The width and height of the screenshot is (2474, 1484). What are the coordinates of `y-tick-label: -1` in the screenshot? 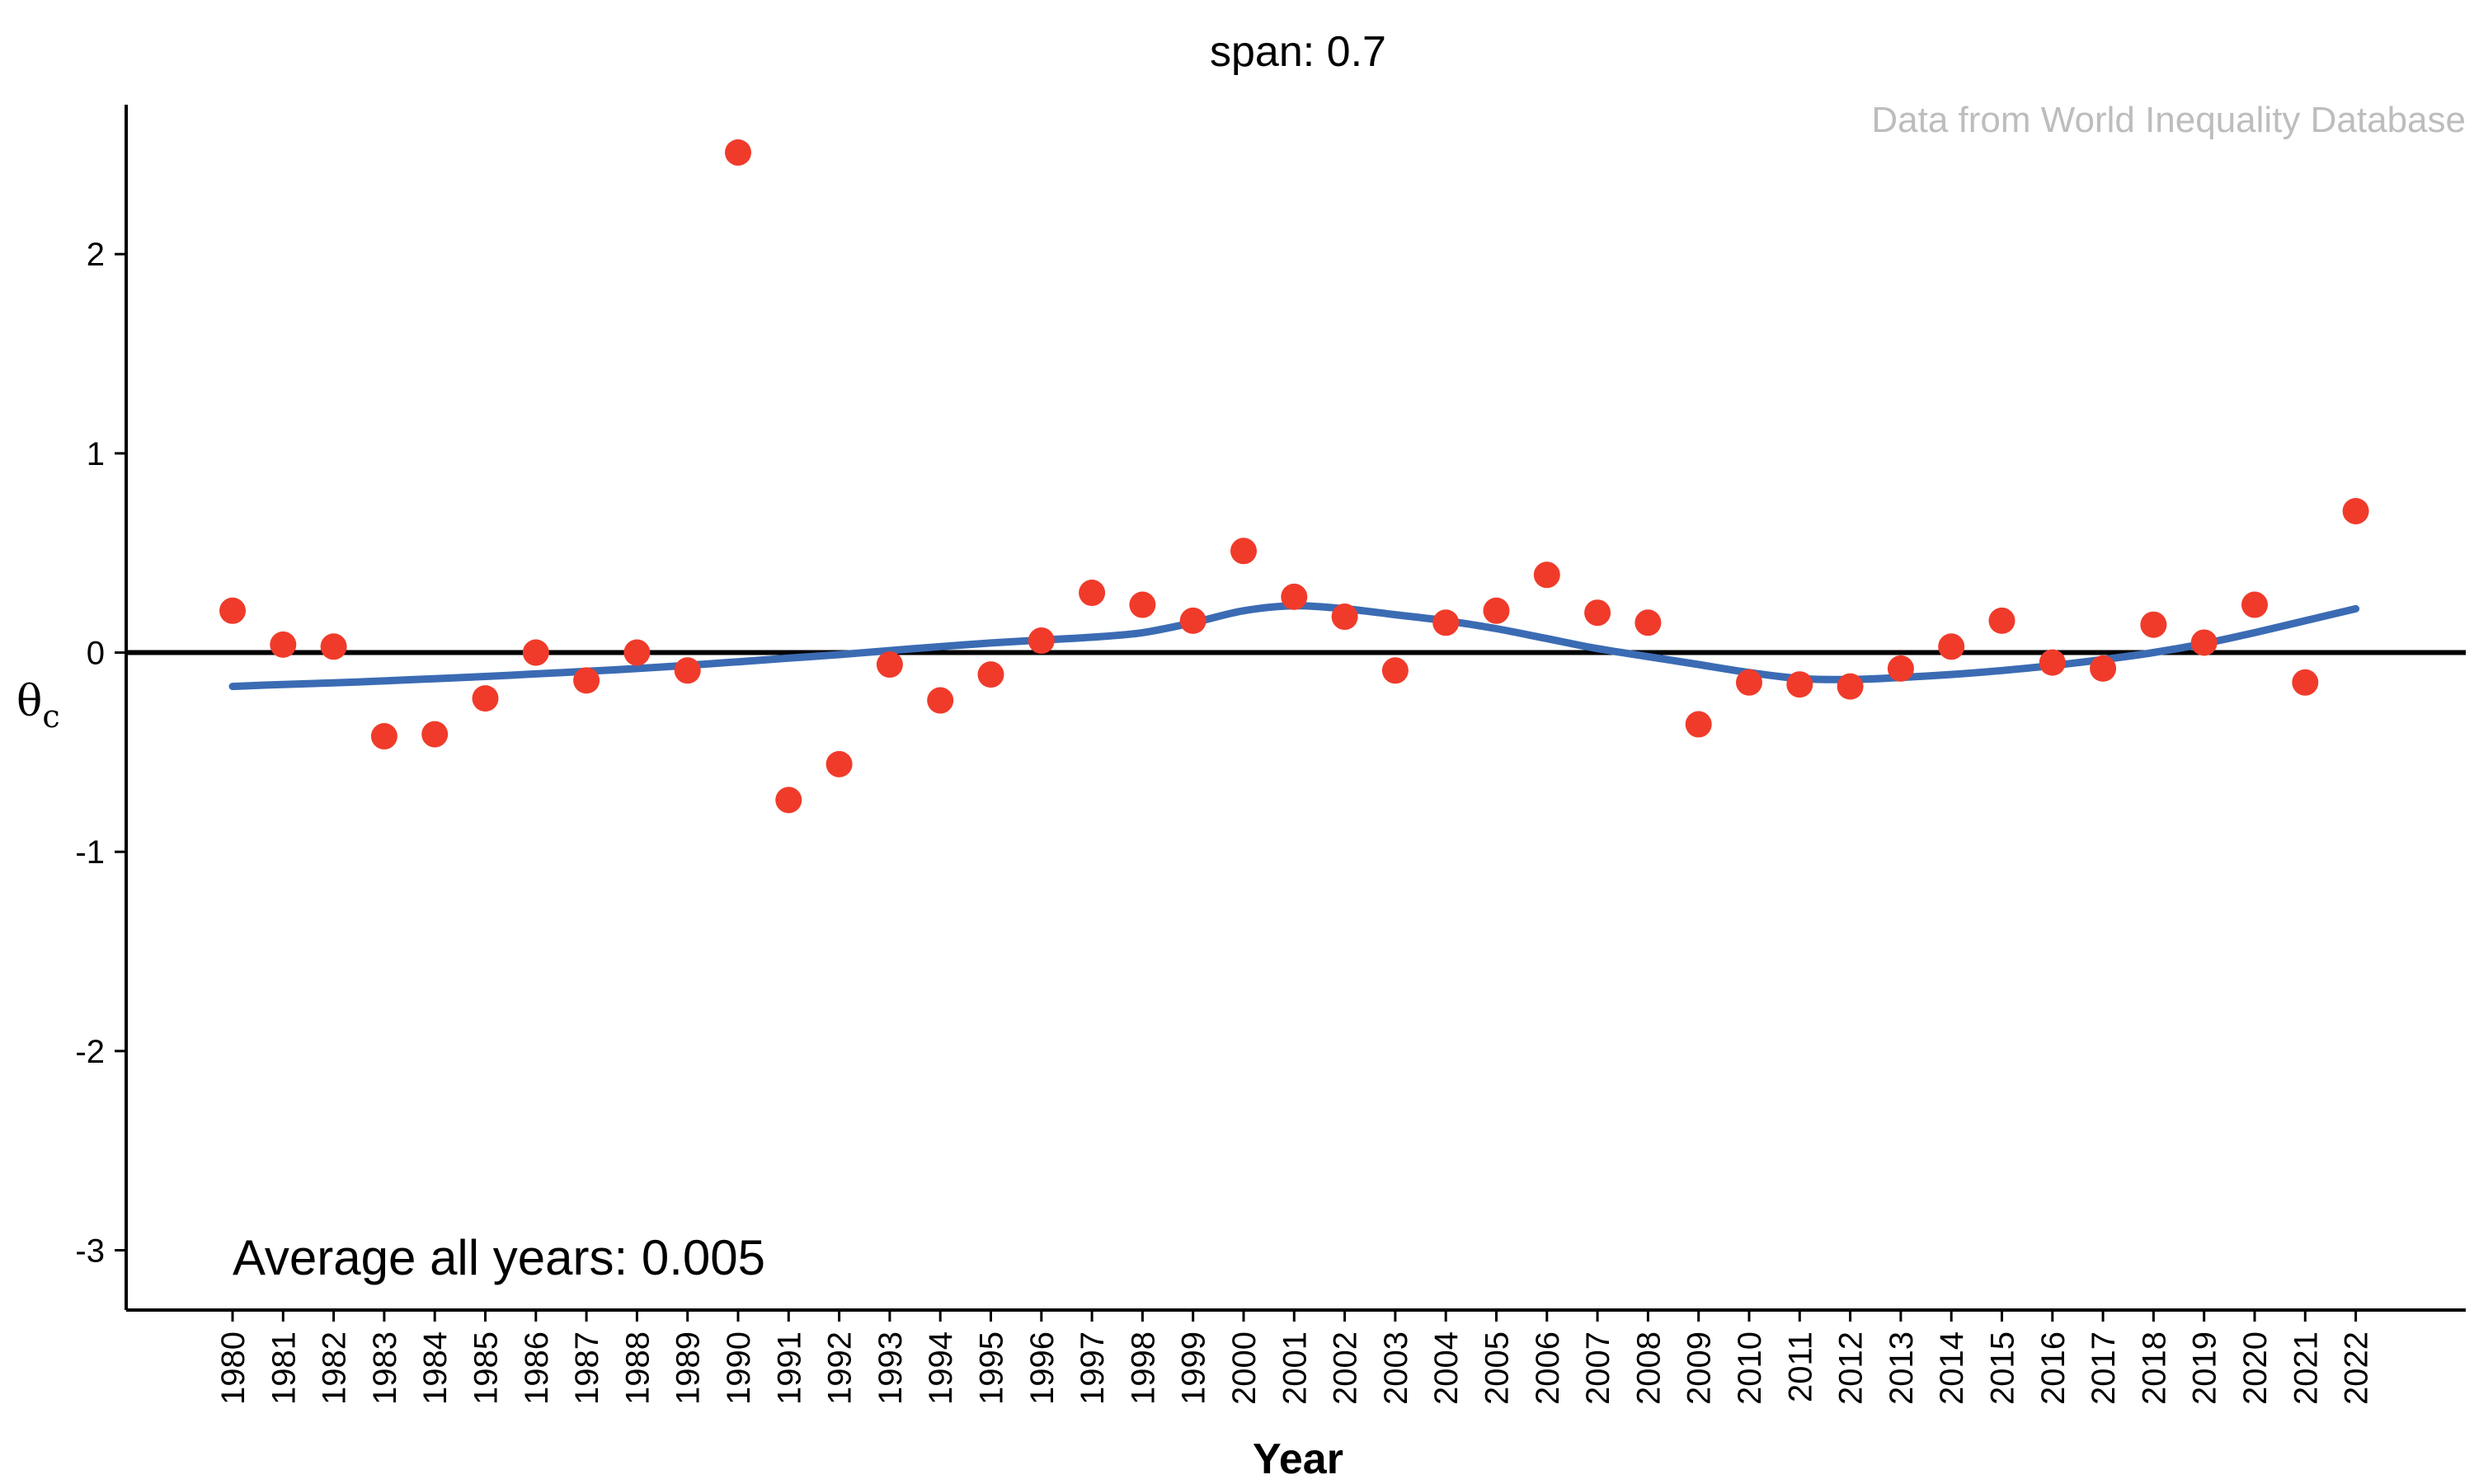 It's located at (90, 852).